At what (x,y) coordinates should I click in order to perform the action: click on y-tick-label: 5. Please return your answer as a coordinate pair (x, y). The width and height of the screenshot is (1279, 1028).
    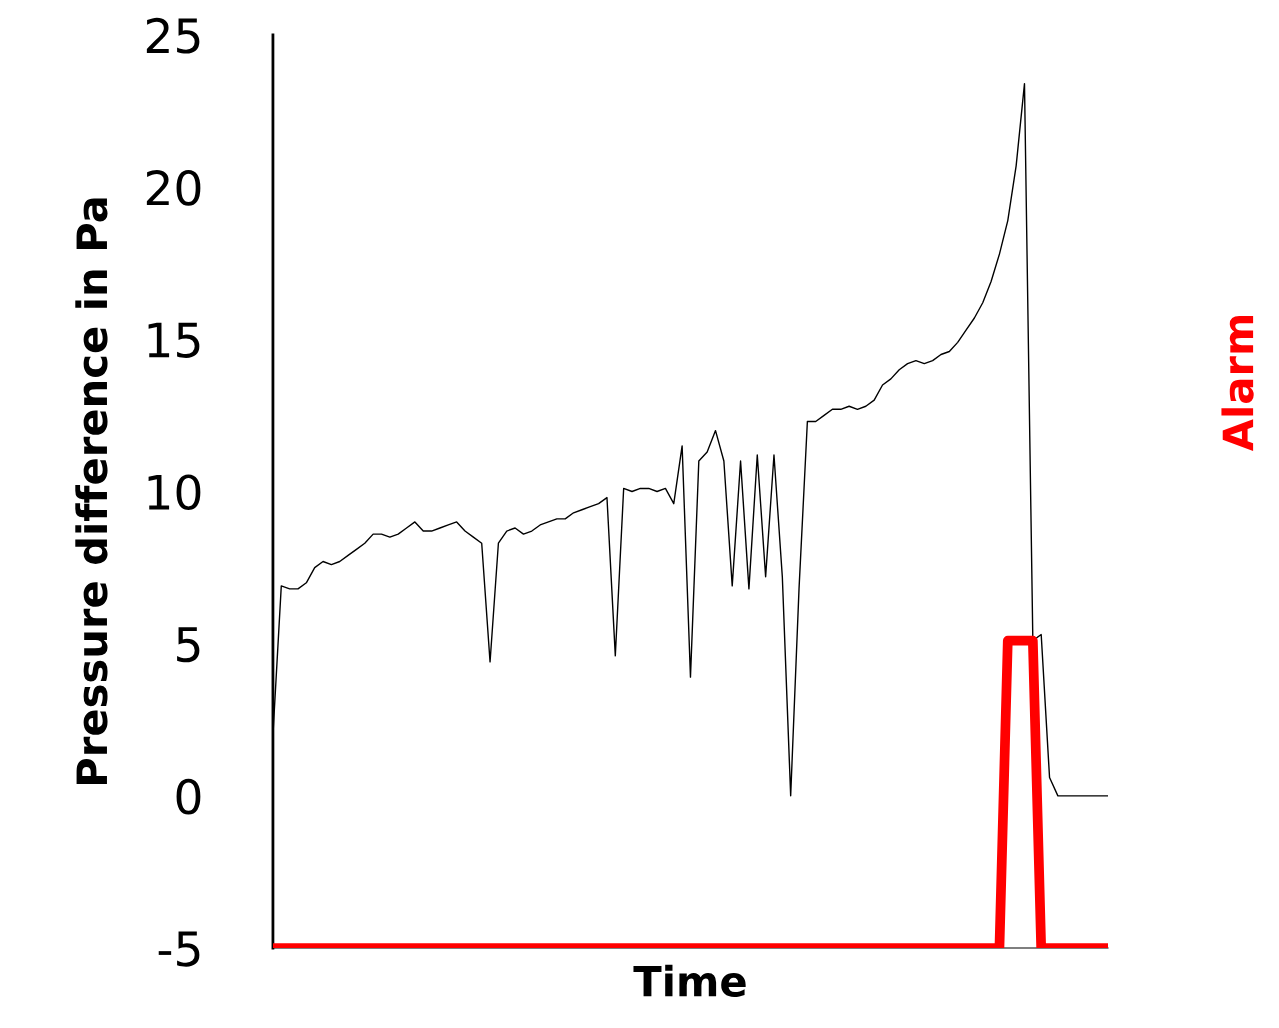
    Looking at the image, I should click on (188, 645).